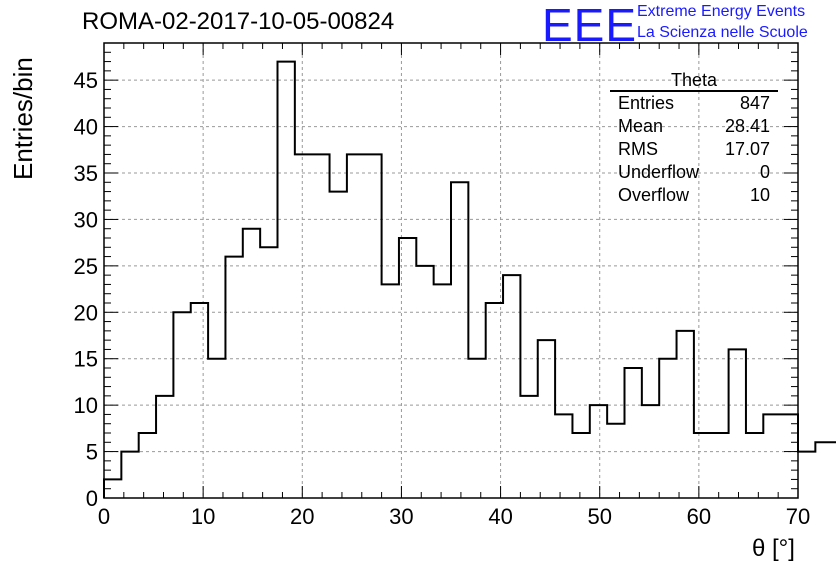 The width and height of the screenshot is (836, 572). I want to click on stats-key: RMS, so click(638, 149).